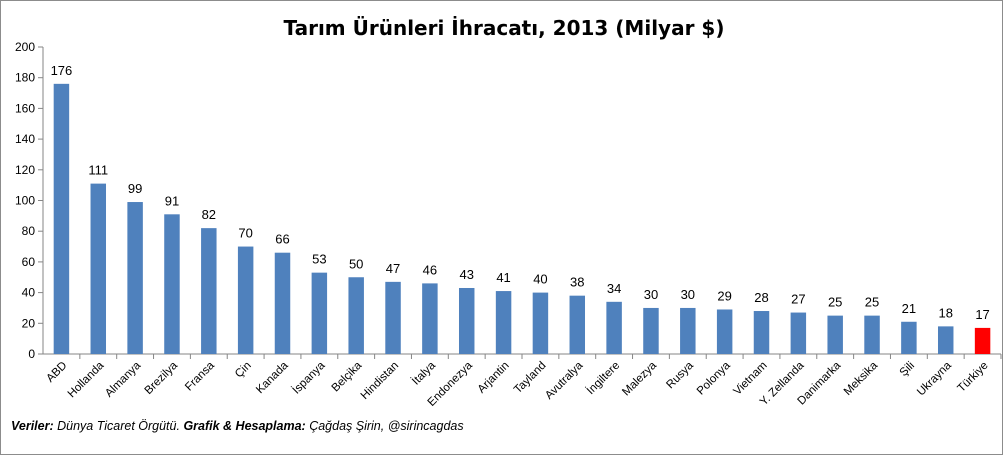 This screenshot has height=457, width=1005. Describe the element at coordinates (504, 28) in the screenshot. I see `chart-title: Tarım Ürünleri İhracatı, 2013 (Milyar $)` at that location.